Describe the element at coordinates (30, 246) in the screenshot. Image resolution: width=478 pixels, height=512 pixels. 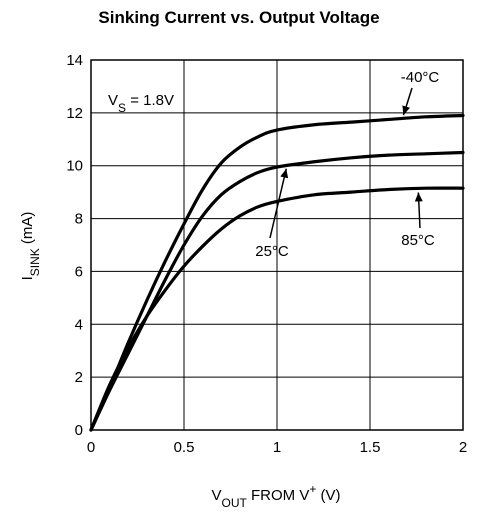
I see `y-axis-label: ISINK (mA)` at that location.